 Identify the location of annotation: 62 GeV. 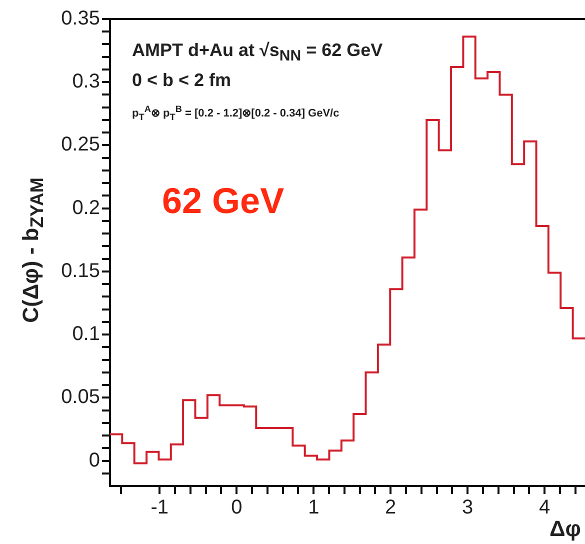
(223, 201).